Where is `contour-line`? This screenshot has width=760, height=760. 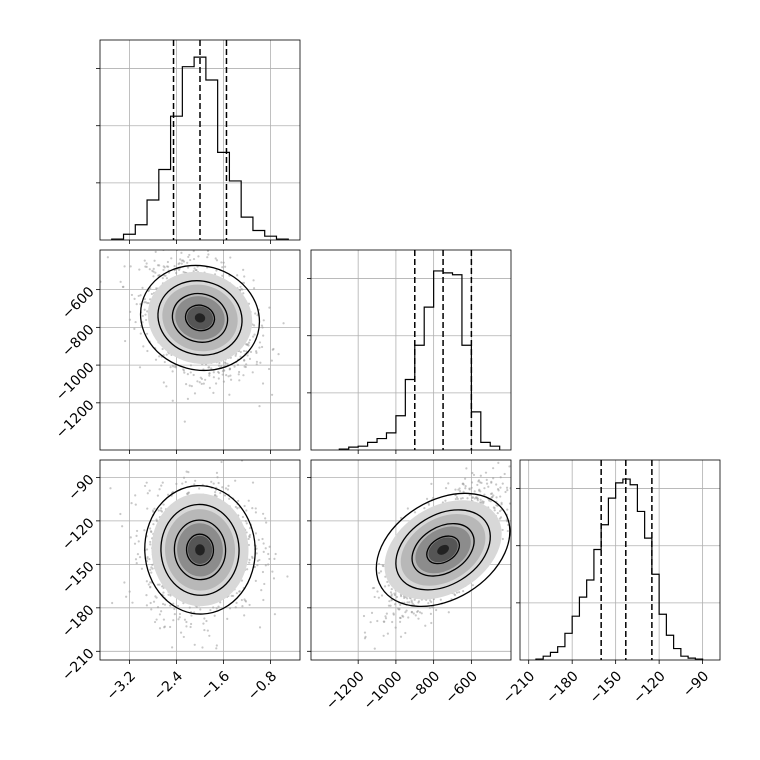 contour-line is located at coordinates (200, 549).